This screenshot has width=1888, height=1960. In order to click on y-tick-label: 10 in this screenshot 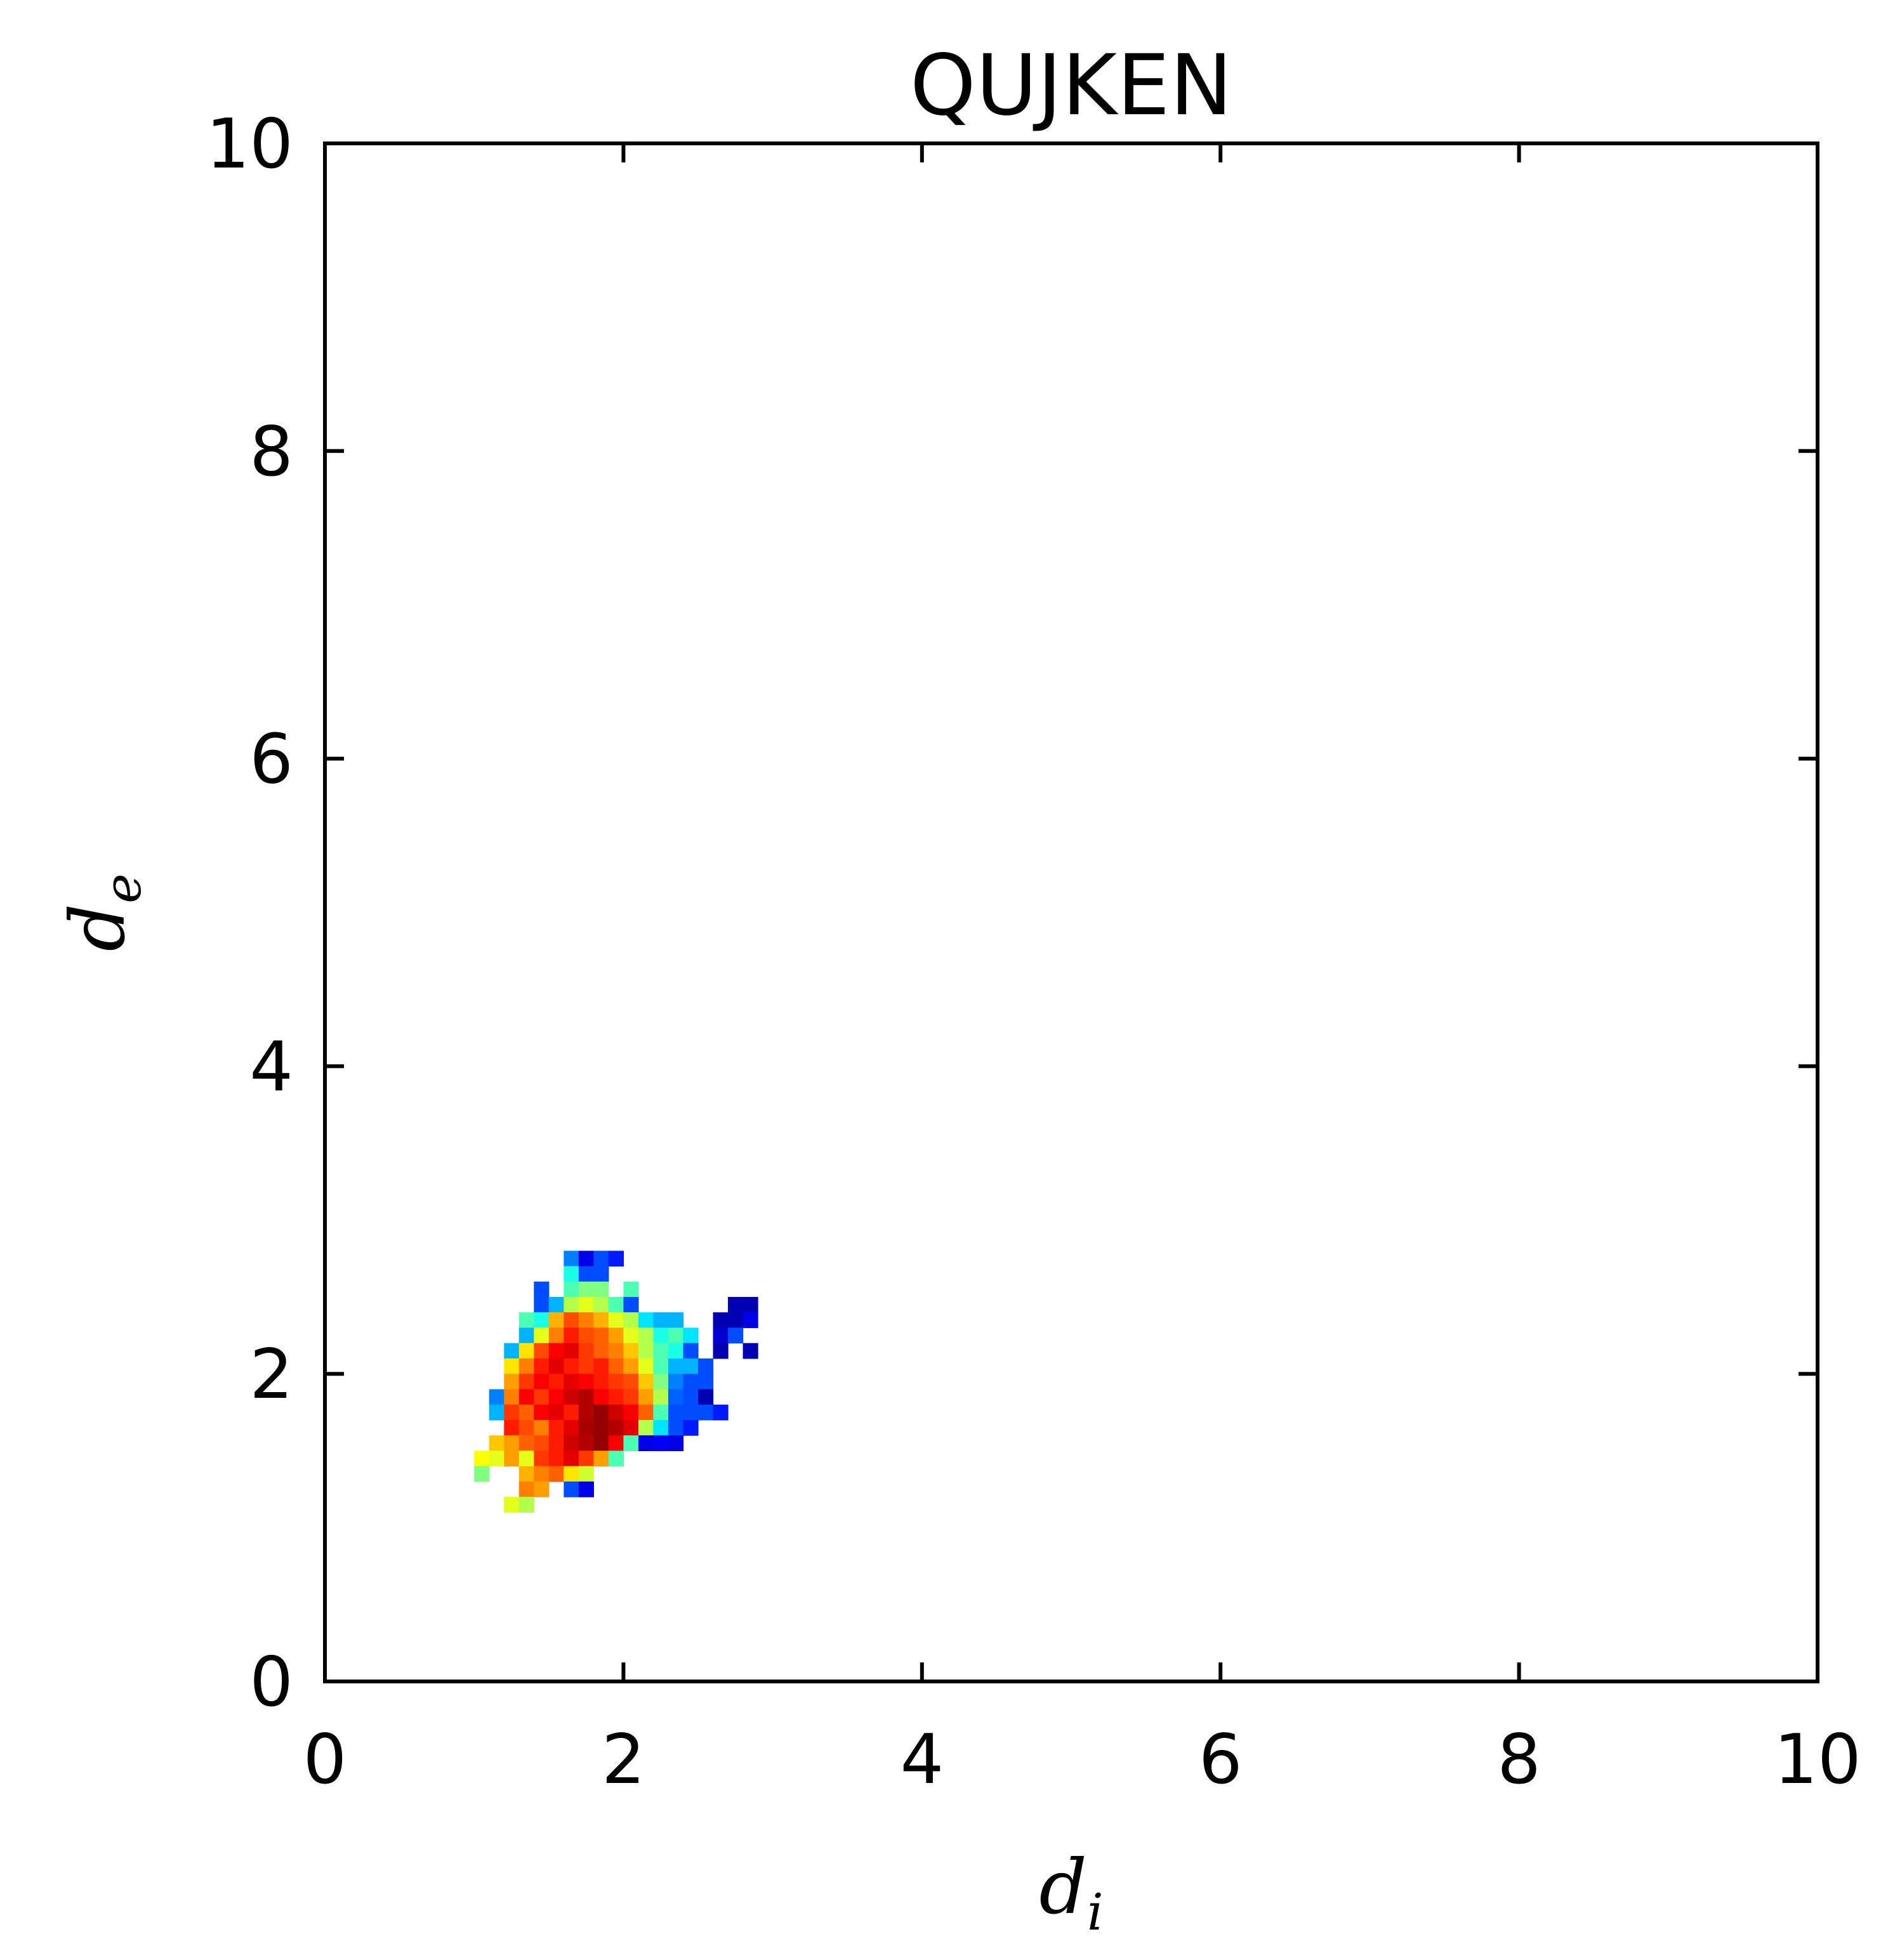, I will do `click(249, 144)`.